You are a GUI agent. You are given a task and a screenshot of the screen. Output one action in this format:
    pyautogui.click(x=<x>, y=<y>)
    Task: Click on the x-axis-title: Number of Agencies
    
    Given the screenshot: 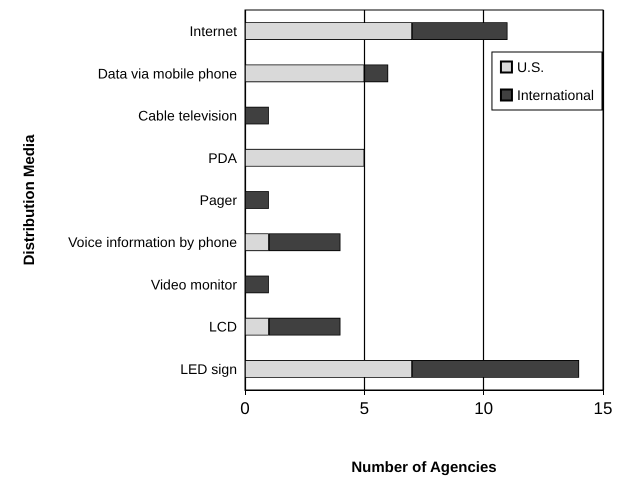 What is the action you would take?
    pyautogui.click(x=424, y=467)
    